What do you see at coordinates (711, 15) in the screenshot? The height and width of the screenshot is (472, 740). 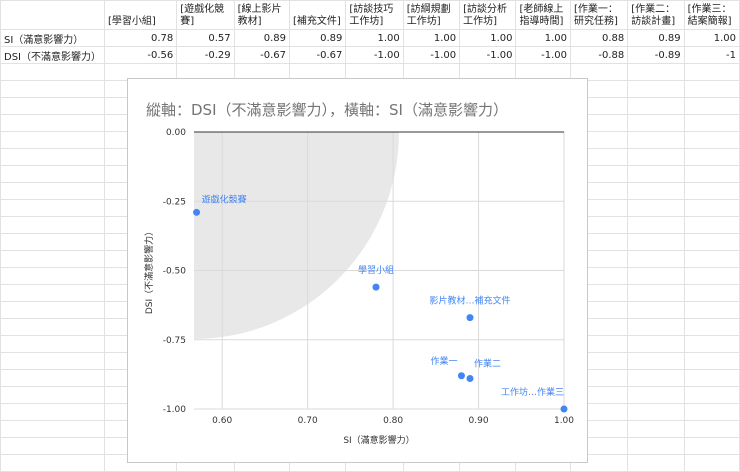 I see `cell: [作業三：結案簡報]` at bounding box center [711, 15].